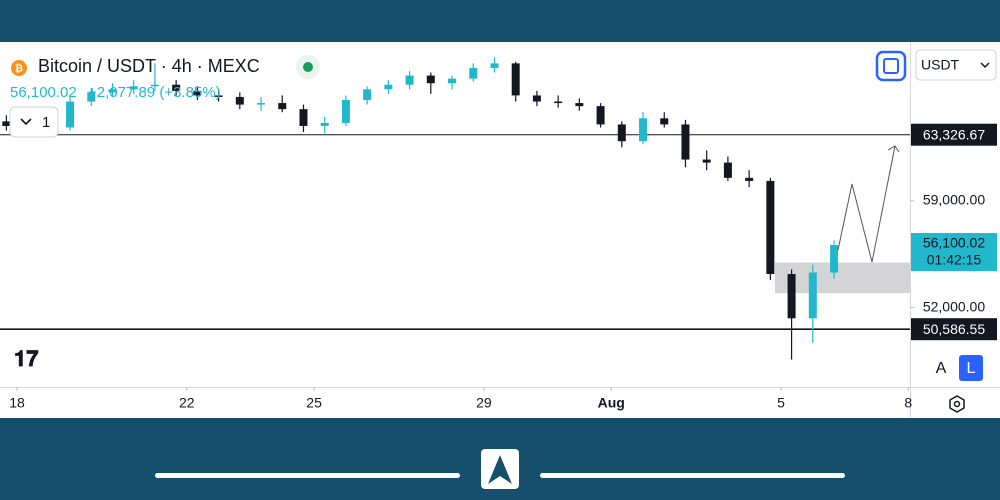  I want to click on x-tick-label: 8, so click(908, 403).